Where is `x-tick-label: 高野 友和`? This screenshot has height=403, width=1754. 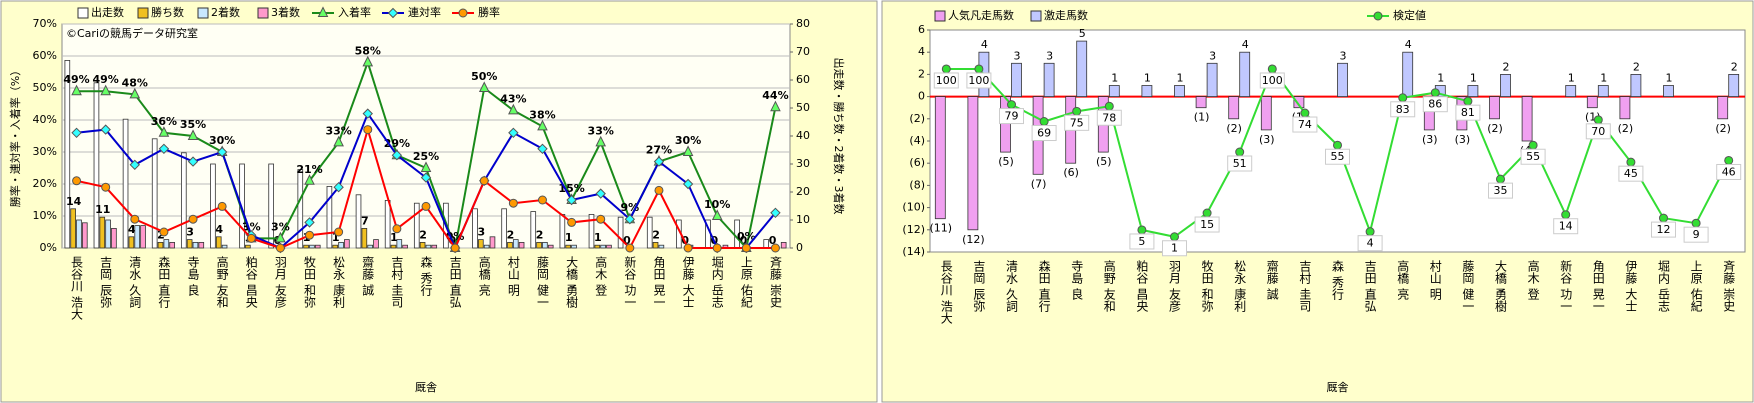
x-tick-label: 高野 友和 is located at coordinates (222, 281).